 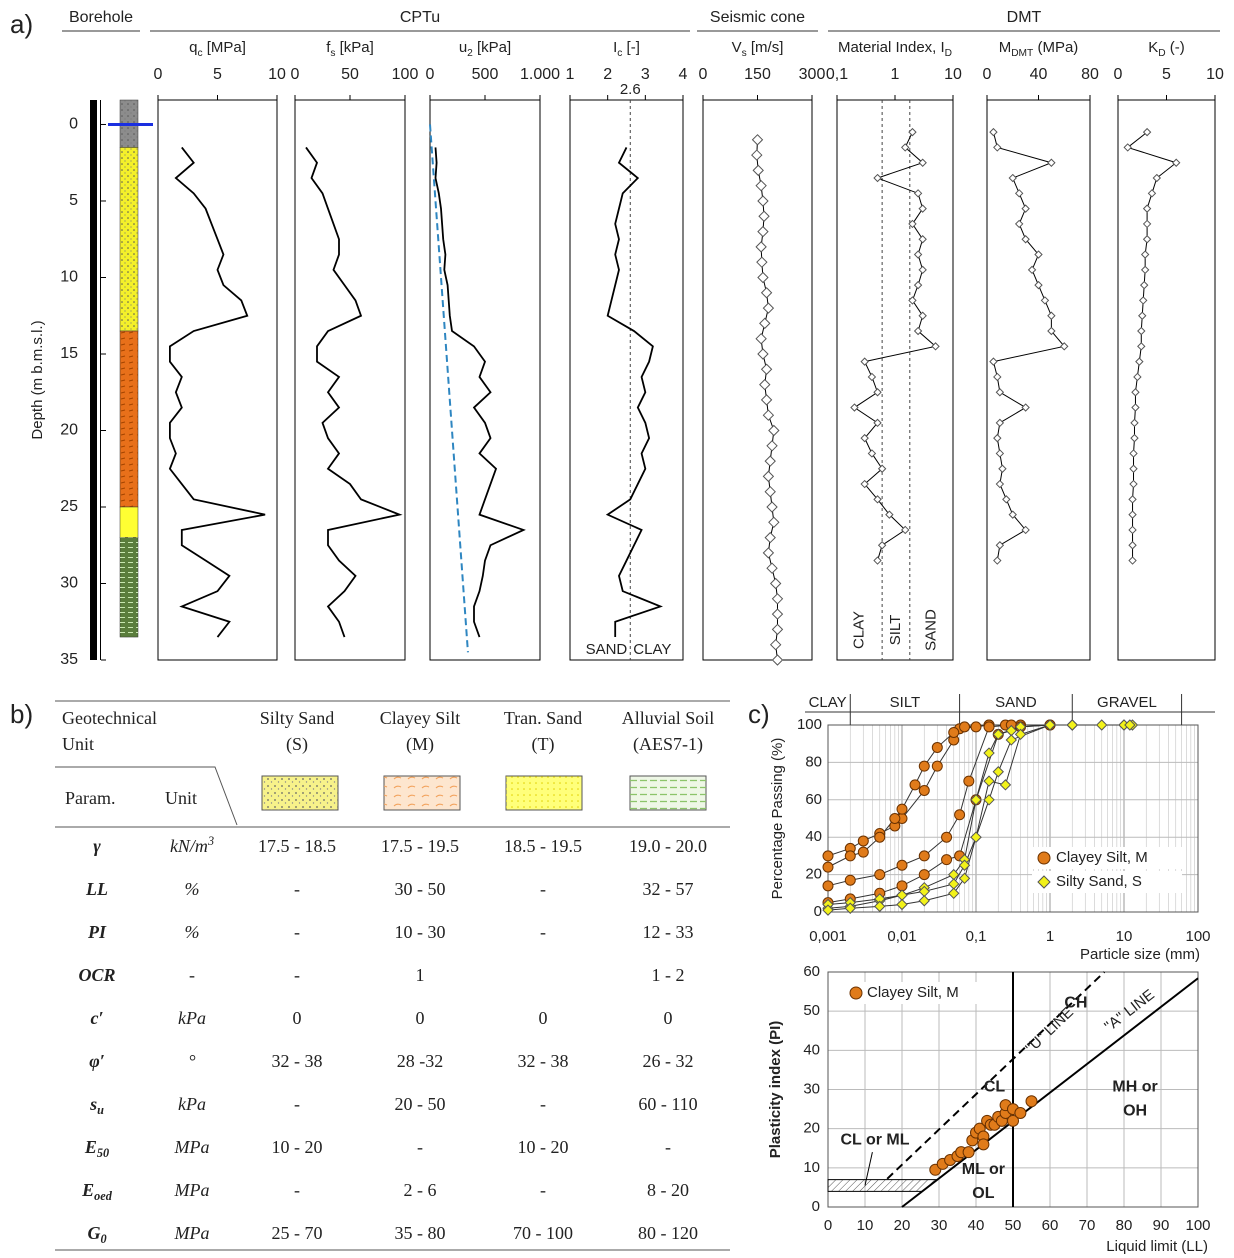 I want to click on table-cell: 28 -32, so click(x=420, y=1061).